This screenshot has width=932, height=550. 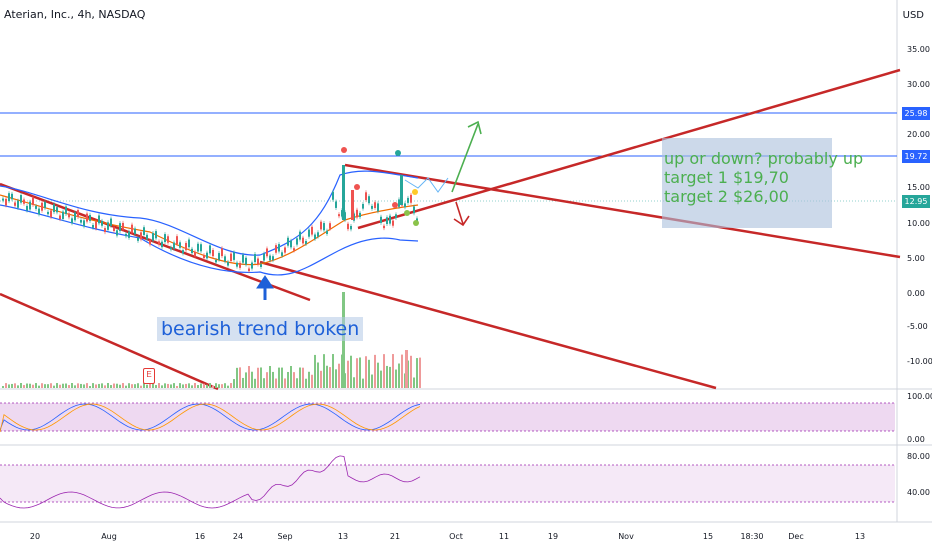 I want to click on price-tick: 15.00, so click(x=918, y=187).